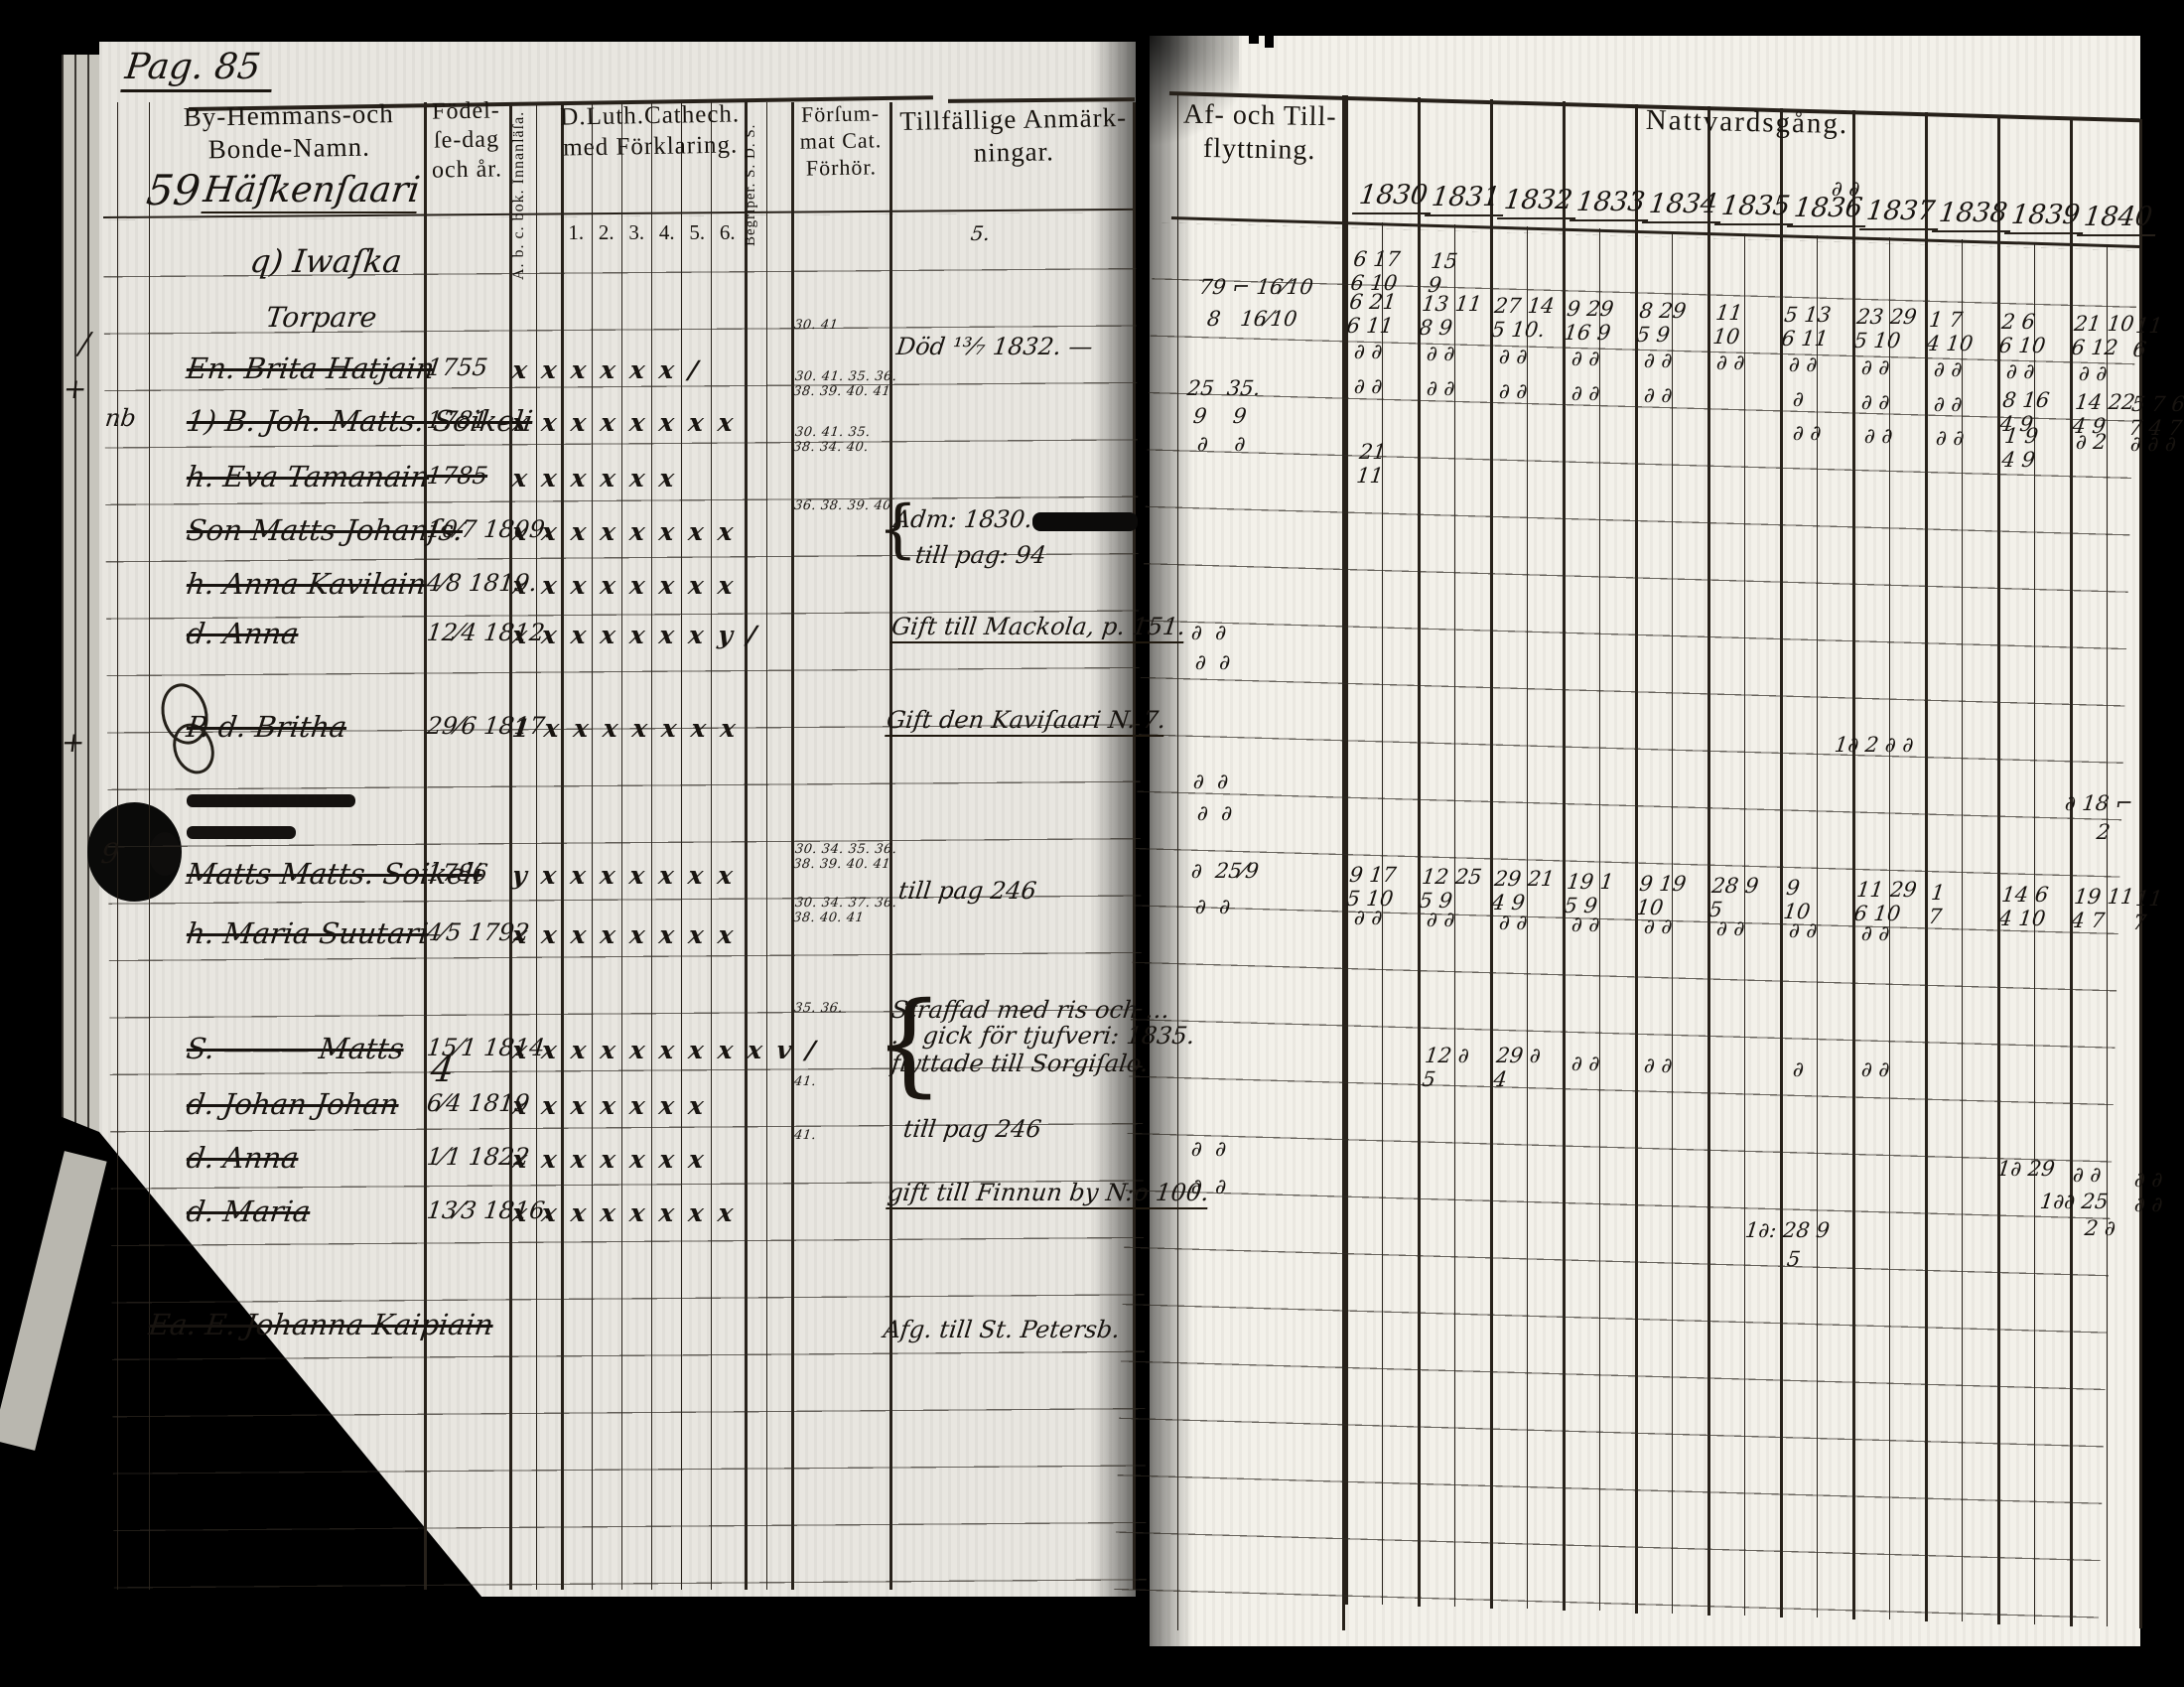  What do you see at coordinates (1972, 215) in the screenshot?
I see `year-label-1838: 1838` at bounding box center [1972, 215].